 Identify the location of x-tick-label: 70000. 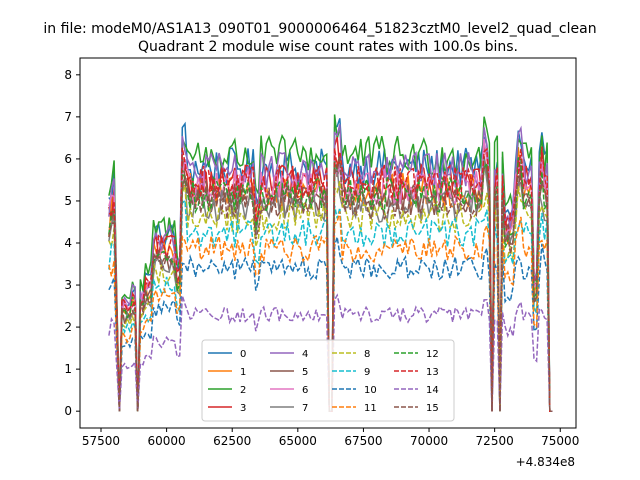
(429, 441).